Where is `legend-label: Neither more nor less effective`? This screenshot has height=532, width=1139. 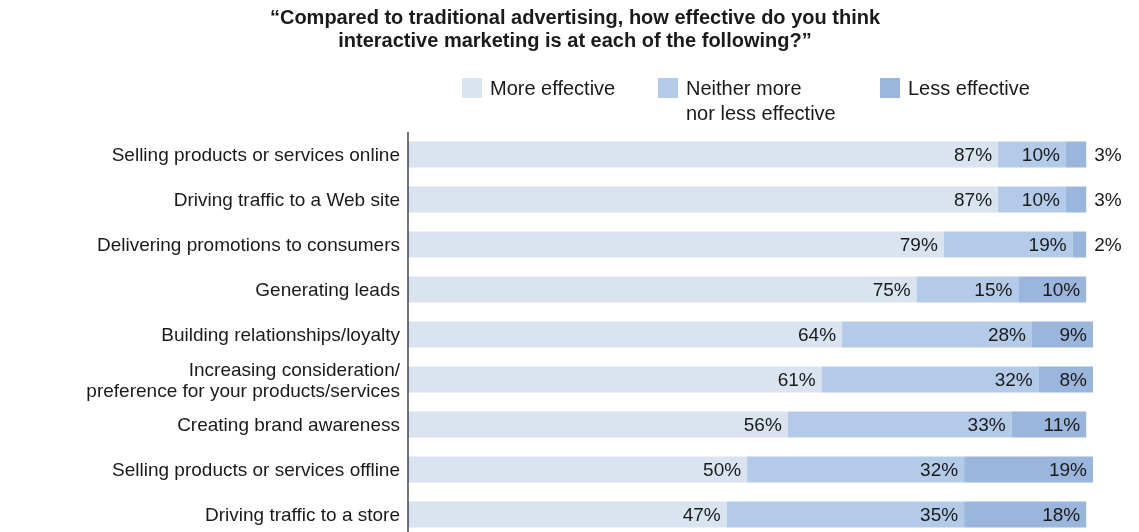
legend-label: Neither more nor less effective is located at coordinates (761, 100).